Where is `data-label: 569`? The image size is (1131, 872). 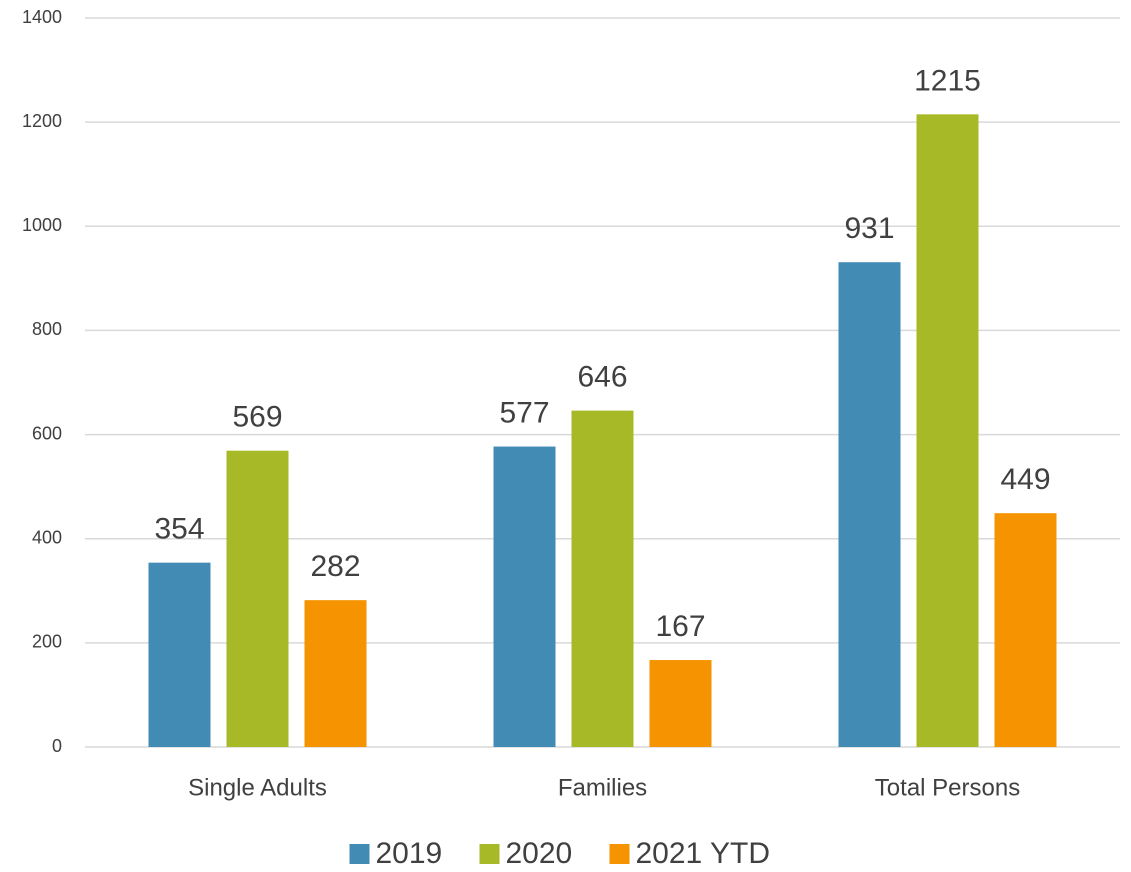
data-label: 569 is located at coordinates (257, 417).